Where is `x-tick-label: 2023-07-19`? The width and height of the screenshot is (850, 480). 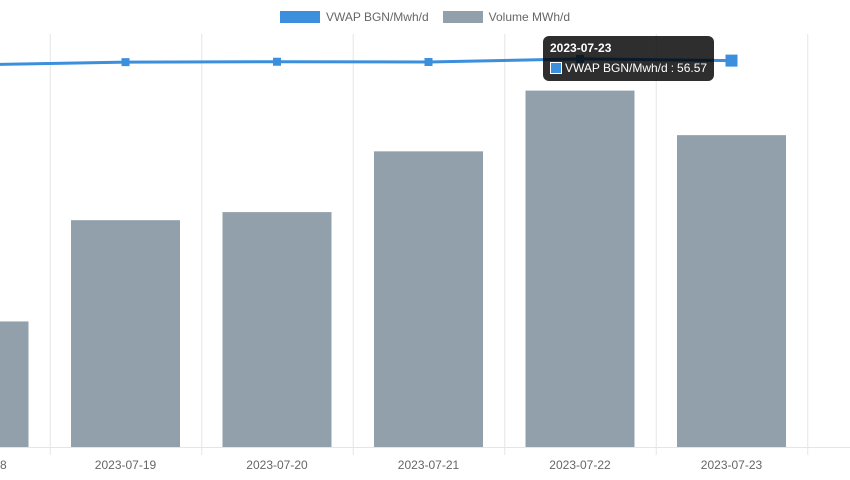 x-tick-label: 2023-07-19 is located at coordinates (126, 465).